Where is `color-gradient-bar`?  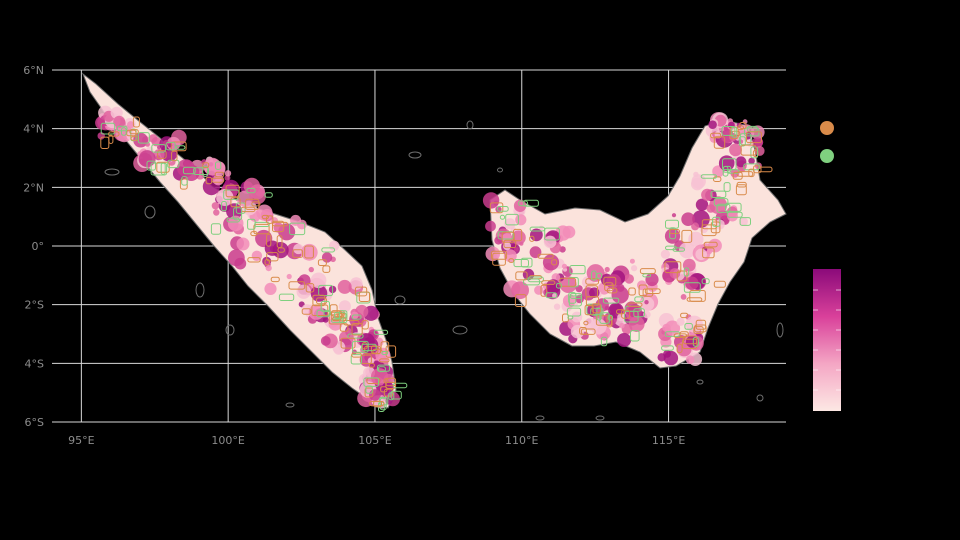 color-gradient-bar is located at coordinates (827, 340).